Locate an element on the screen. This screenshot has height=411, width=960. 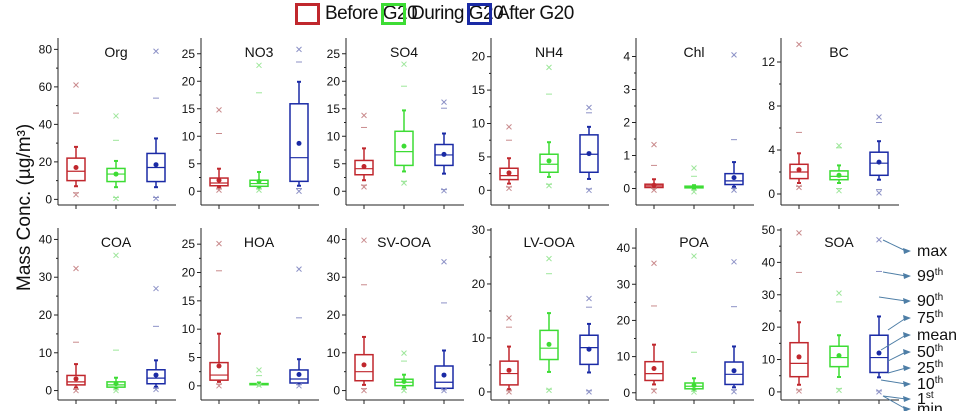
y-tick-label: 2 is located at coordinates (626, 123).